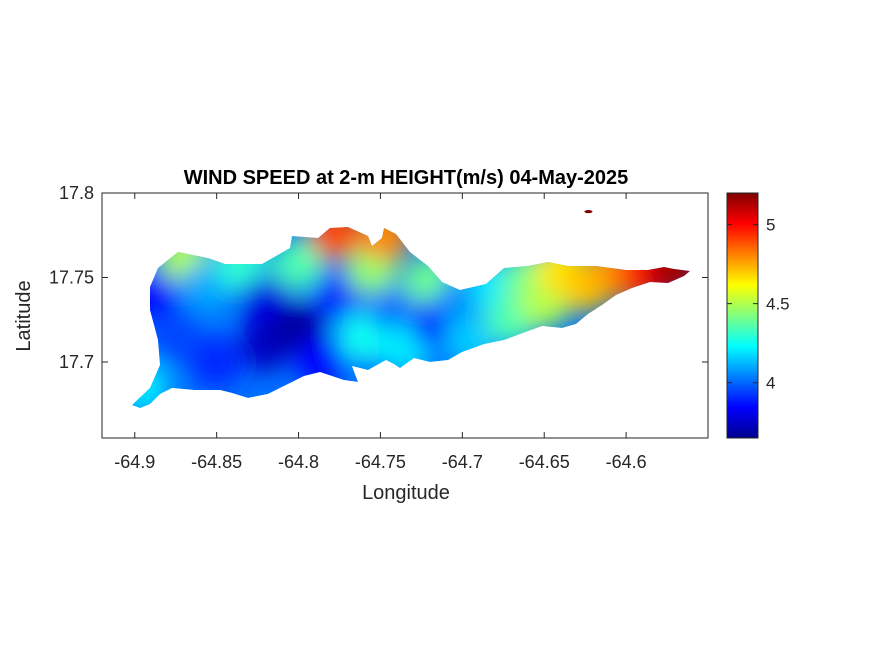 The width and height of the screenshot is (875, 656). Describe the element at coordinates (134, 462) in the screenshot. I see `x-tick-label: -64.9` at that location.